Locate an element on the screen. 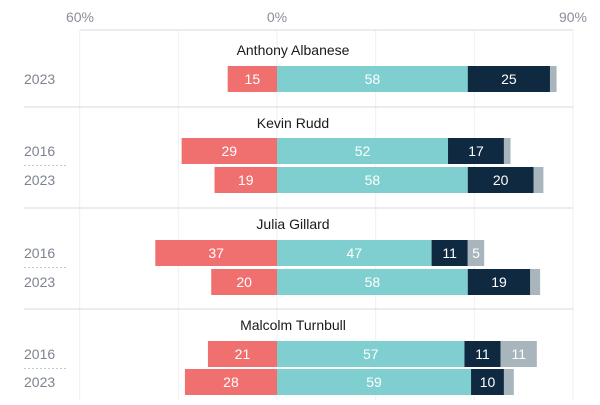 The height and width of the screenshot is (405, 600). data-label: 25 is located at coordinates (509, 79).